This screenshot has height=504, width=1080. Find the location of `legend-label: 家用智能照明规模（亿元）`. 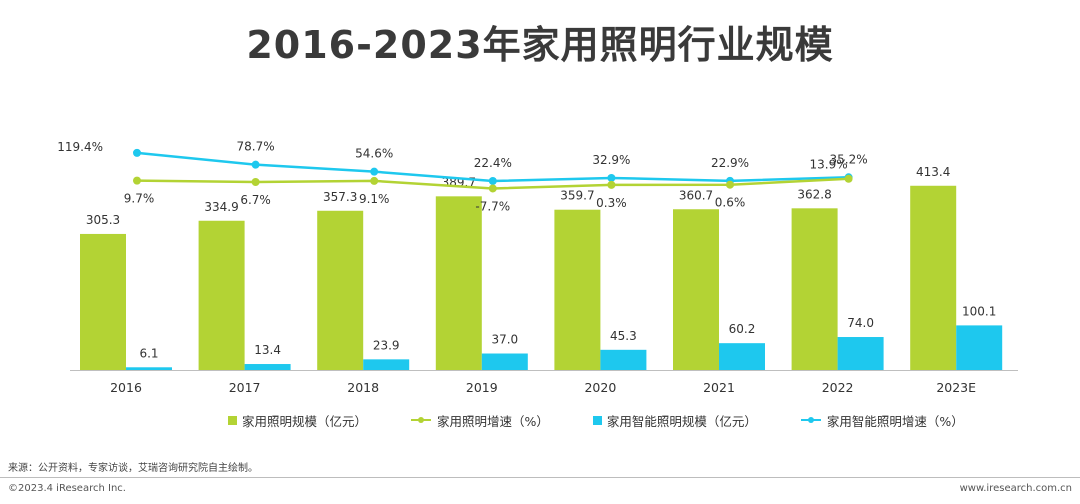

legend-label: 家用智能照明规模（亿元） is located at coordinates (681, 421).